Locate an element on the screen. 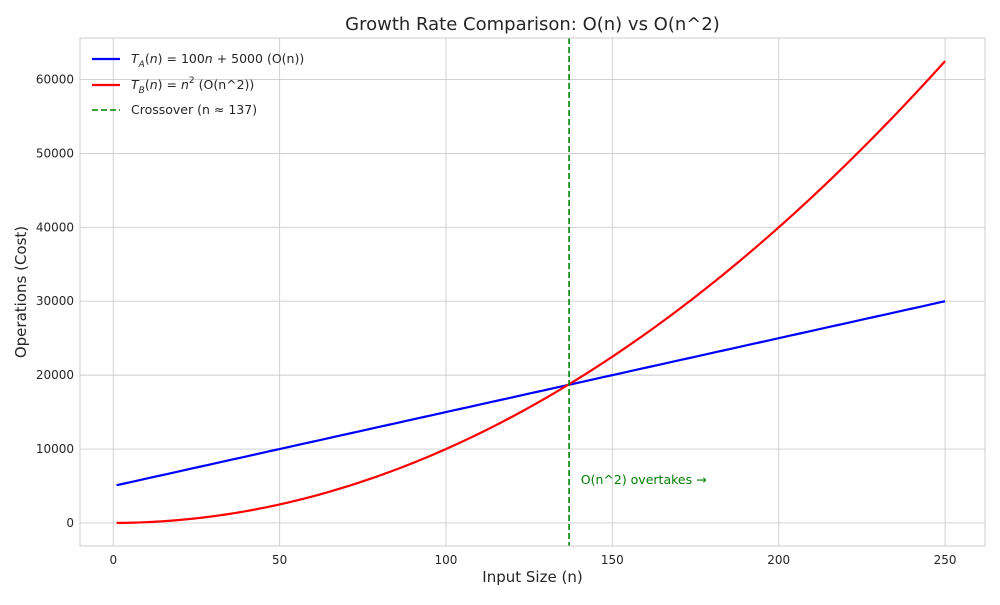  y-tick-label: 40000 is located at coordinates (55, 227).